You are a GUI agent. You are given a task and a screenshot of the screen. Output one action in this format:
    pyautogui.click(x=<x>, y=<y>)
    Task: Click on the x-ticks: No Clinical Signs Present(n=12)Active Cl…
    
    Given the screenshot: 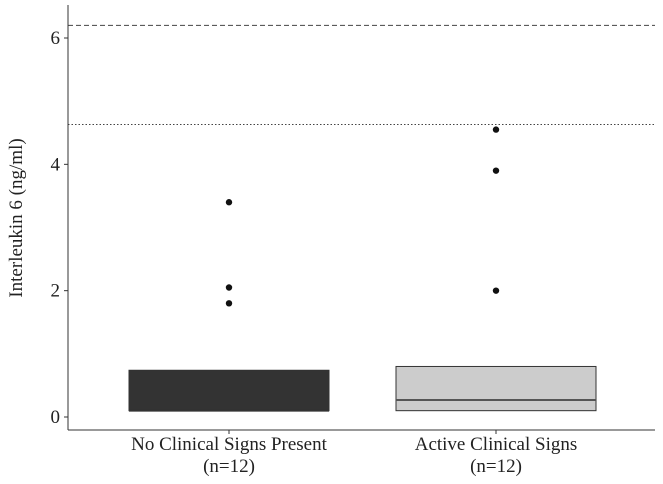 What is the action you would take?
    pyautogui.click(x=354, y=453)
    